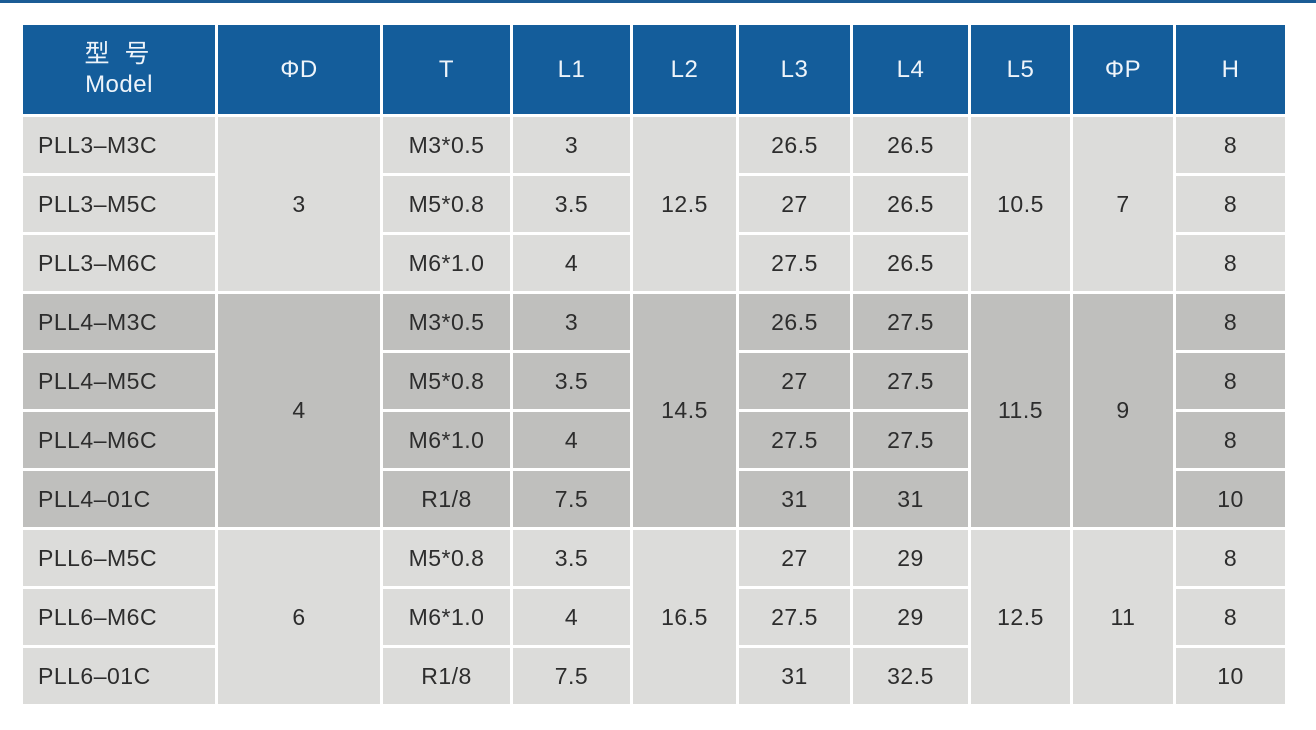  What do you see at coordinates (1123, 69) in the screenshot?
I see `header-phiP: ΦP` at bounding box center [1123, 69].